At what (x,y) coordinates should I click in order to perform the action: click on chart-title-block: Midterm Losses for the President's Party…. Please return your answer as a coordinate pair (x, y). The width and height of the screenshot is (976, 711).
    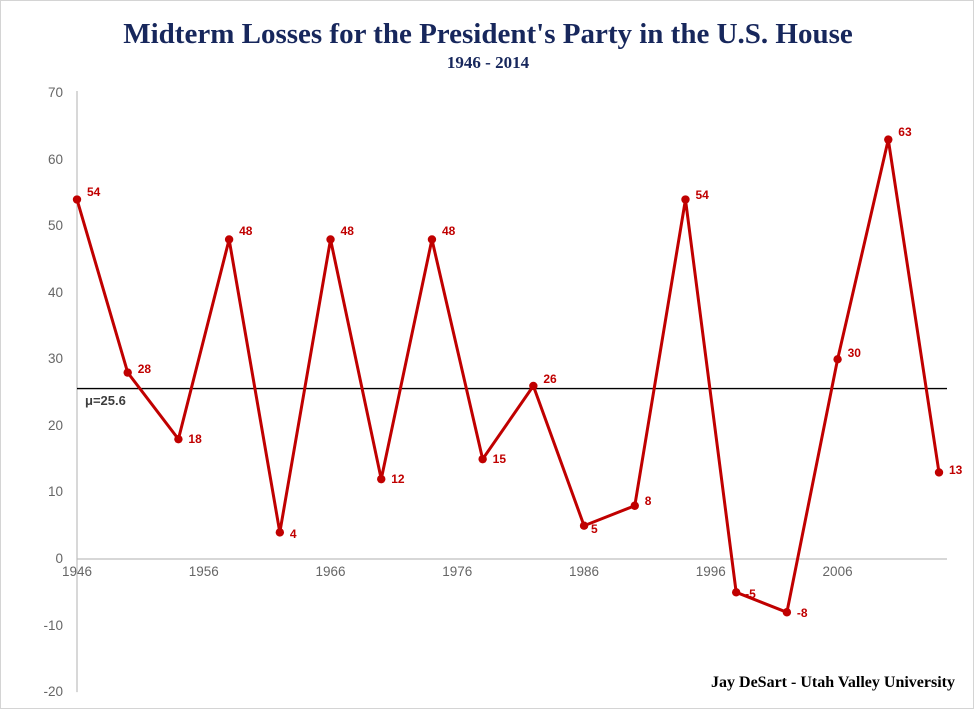
    Looking at the image, I should click on (488, 45).